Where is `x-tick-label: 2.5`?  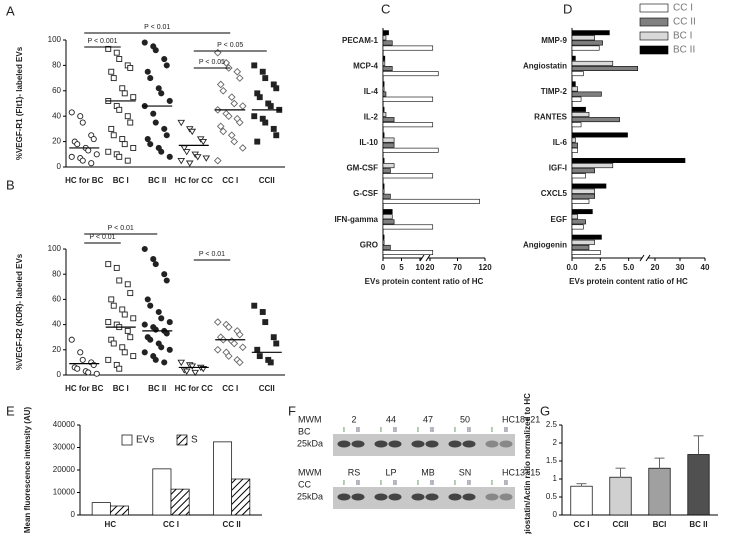
x-tick-label: 2.5 is located at coordinates (601, 267).